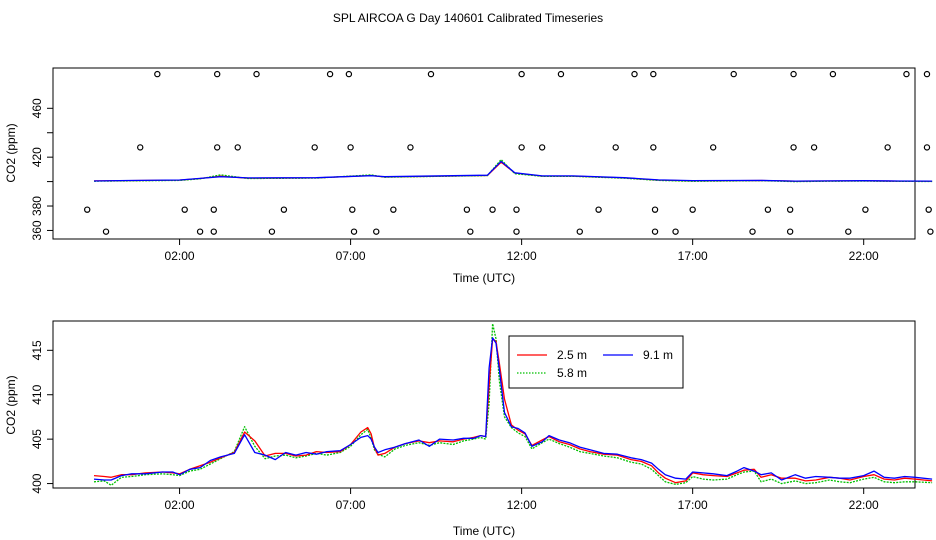  What do you see at coordinates (351, 505) in the screenshot?
I see `bottom-x-tick-label: 07:00` at bounding box center [351, 505].